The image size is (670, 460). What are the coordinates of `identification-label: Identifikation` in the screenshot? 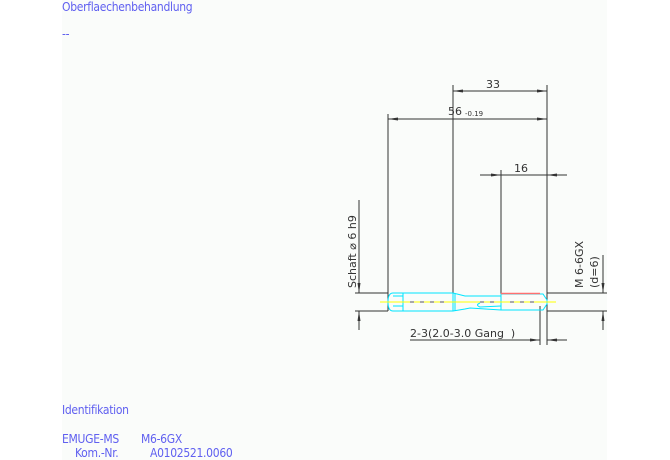 It's located at (95, 410).